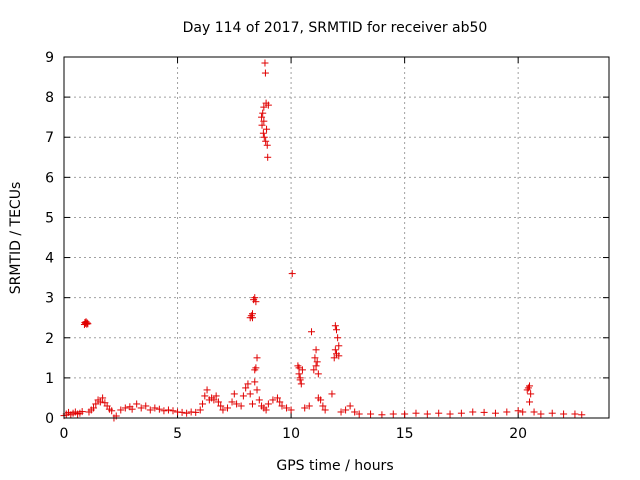  Describe the element at coordinates (518, 434) in the screenshot. I see `x-tick-label: 20` at that location.